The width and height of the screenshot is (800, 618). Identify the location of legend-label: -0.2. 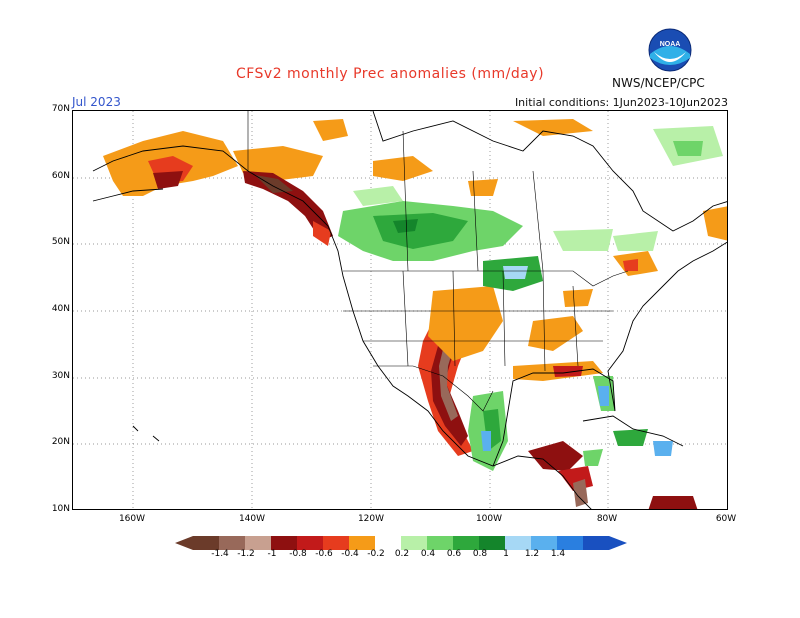
(376, 554).